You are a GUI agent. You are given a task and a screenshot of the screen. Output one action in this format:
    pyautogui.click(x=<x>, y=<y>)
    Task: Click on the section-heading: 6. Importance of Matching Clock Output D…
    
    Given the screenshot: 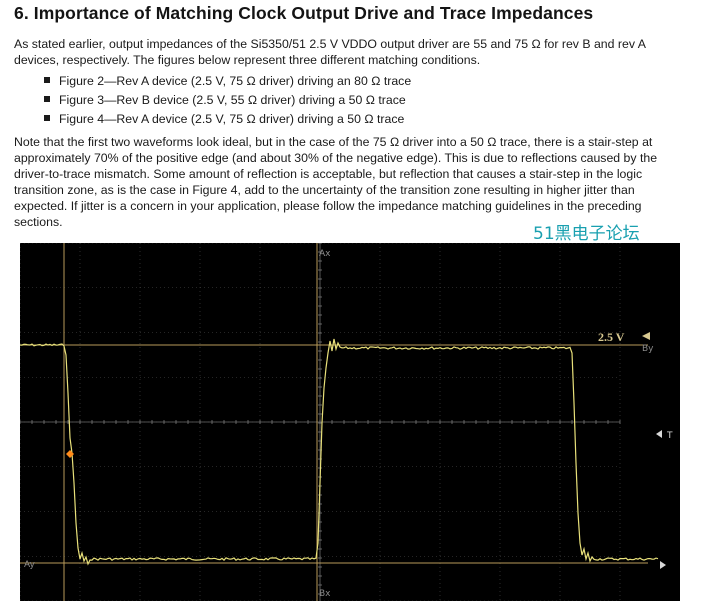 What is the action you would take?
    pyautogui.click(x=304, y=13)
    